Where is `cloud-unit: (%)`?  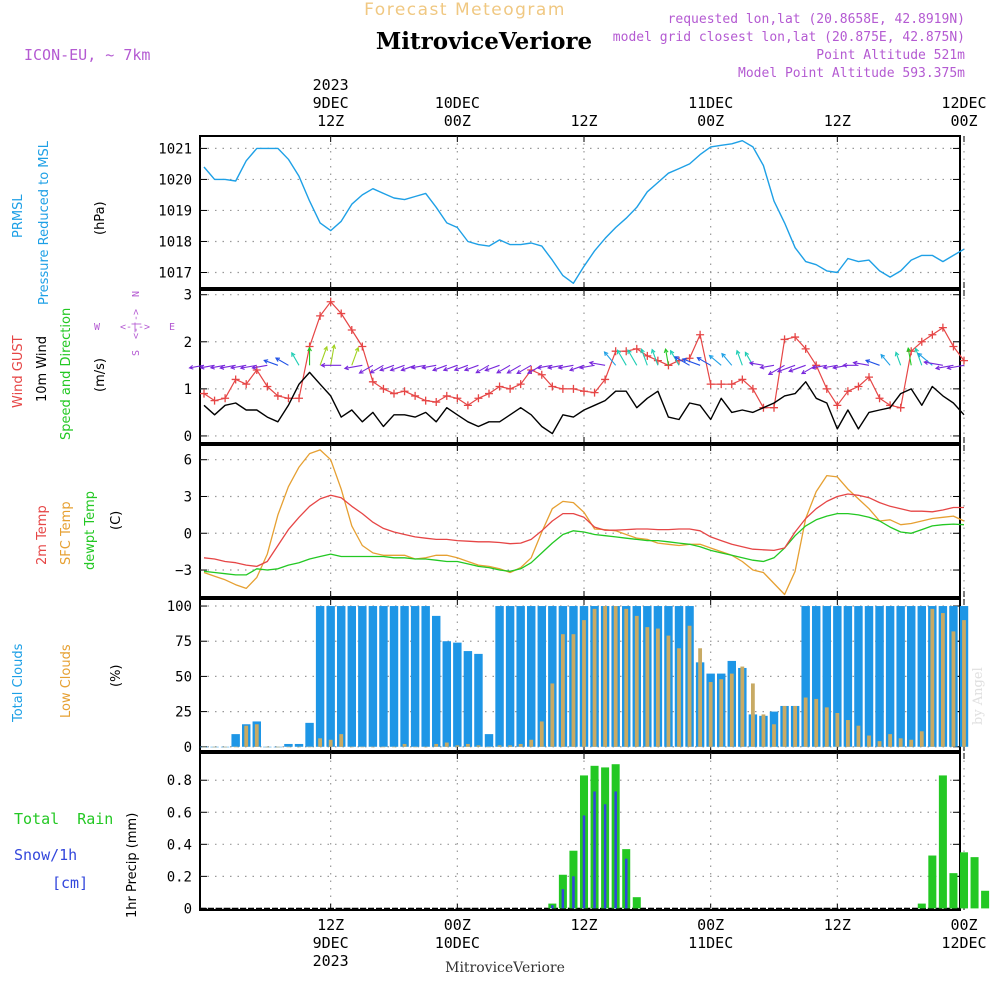
cloud-unit: (%) is located at coordinates (116, 676).